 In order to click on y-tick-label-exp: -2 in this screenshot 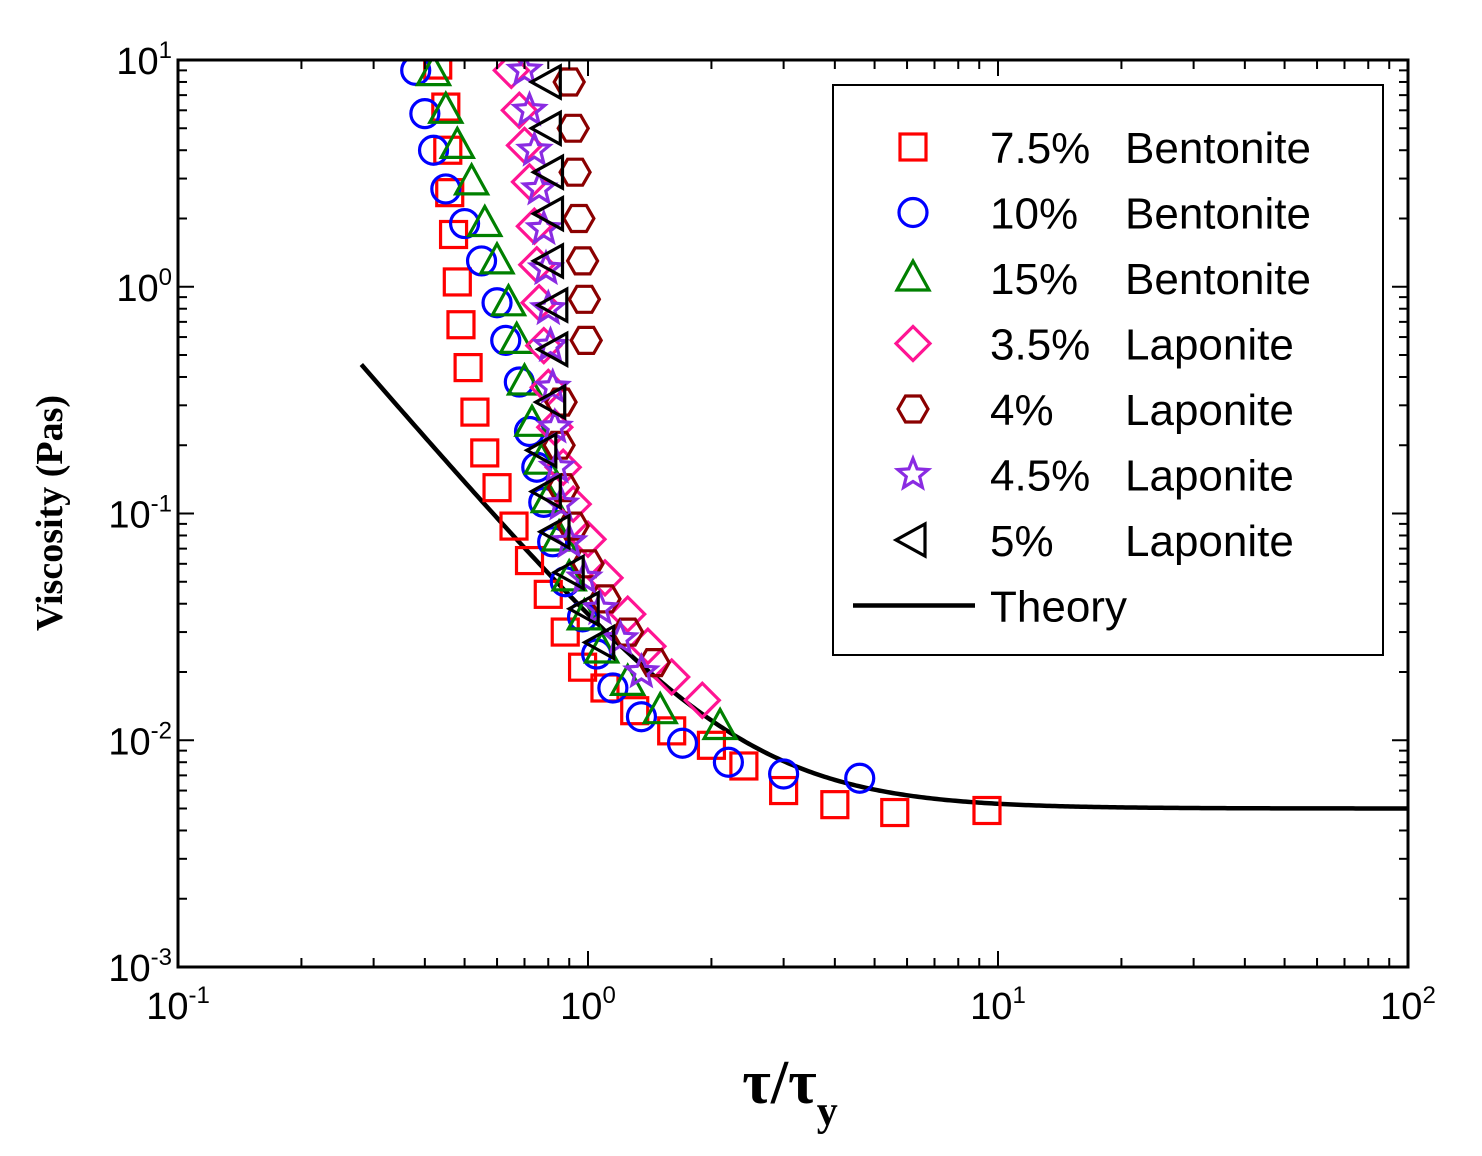, I will do `click(161, 730)`.